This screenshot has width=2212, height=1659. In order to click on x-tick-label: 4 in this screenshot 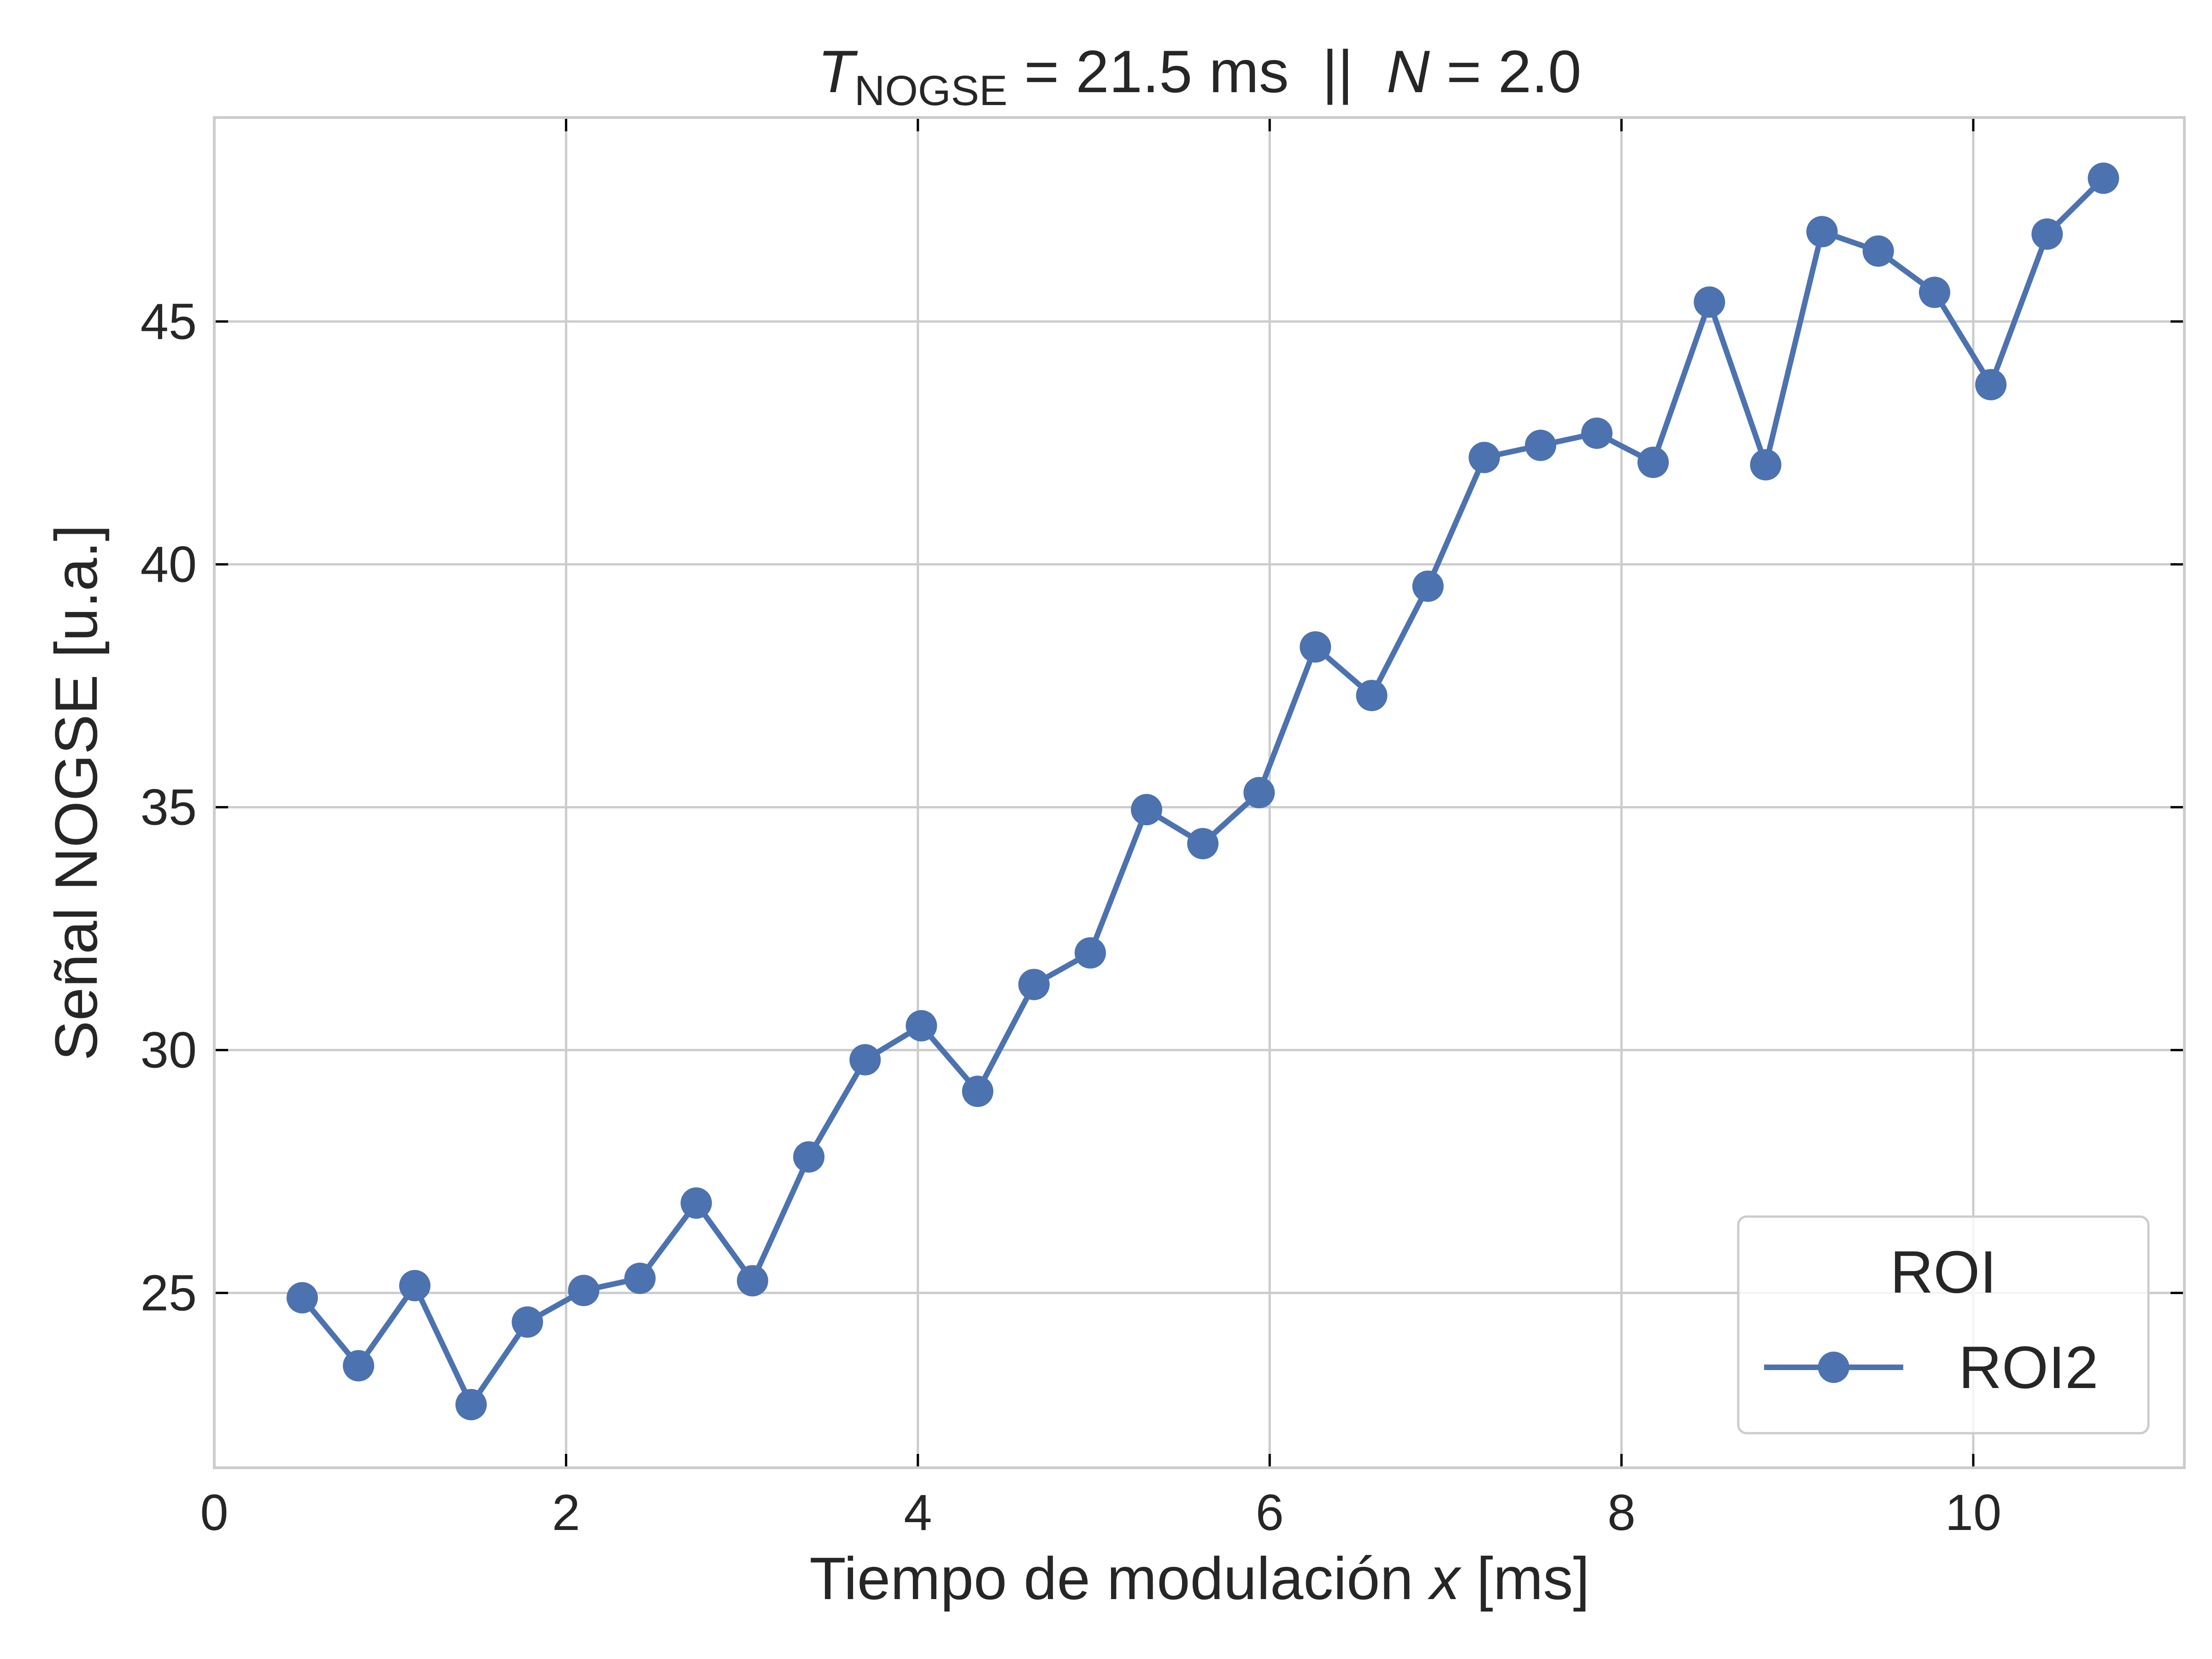, I will do `click(918, 1512)`.